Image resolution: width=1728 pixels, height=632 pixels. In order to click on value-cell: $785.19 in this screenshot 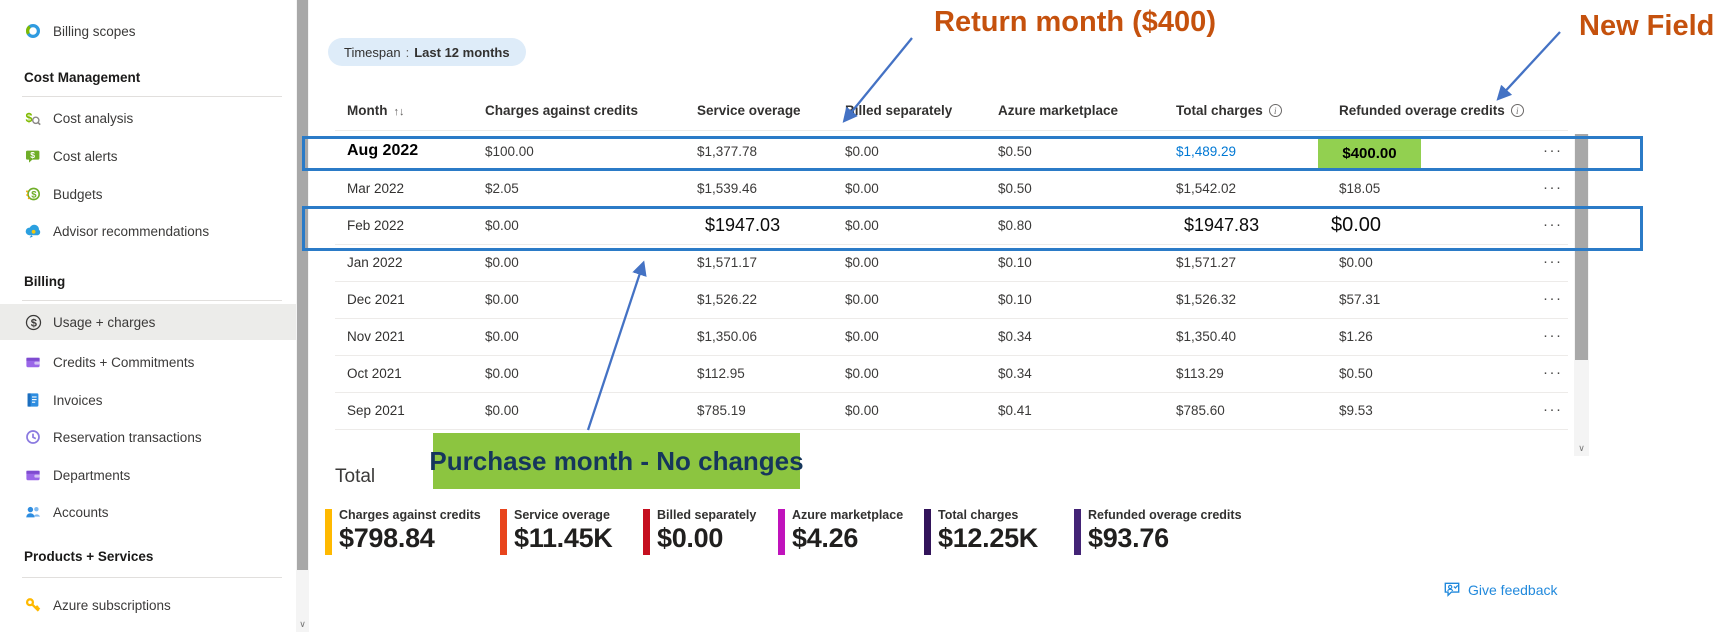, I will do `click(721, 410)`.